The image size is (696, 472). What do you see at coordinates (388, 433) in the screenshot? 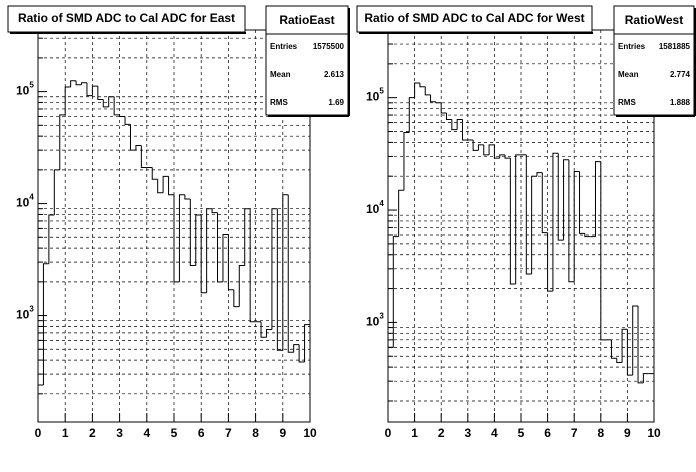
I see `x-tick-label: 0` at bounding box center [388, 433].